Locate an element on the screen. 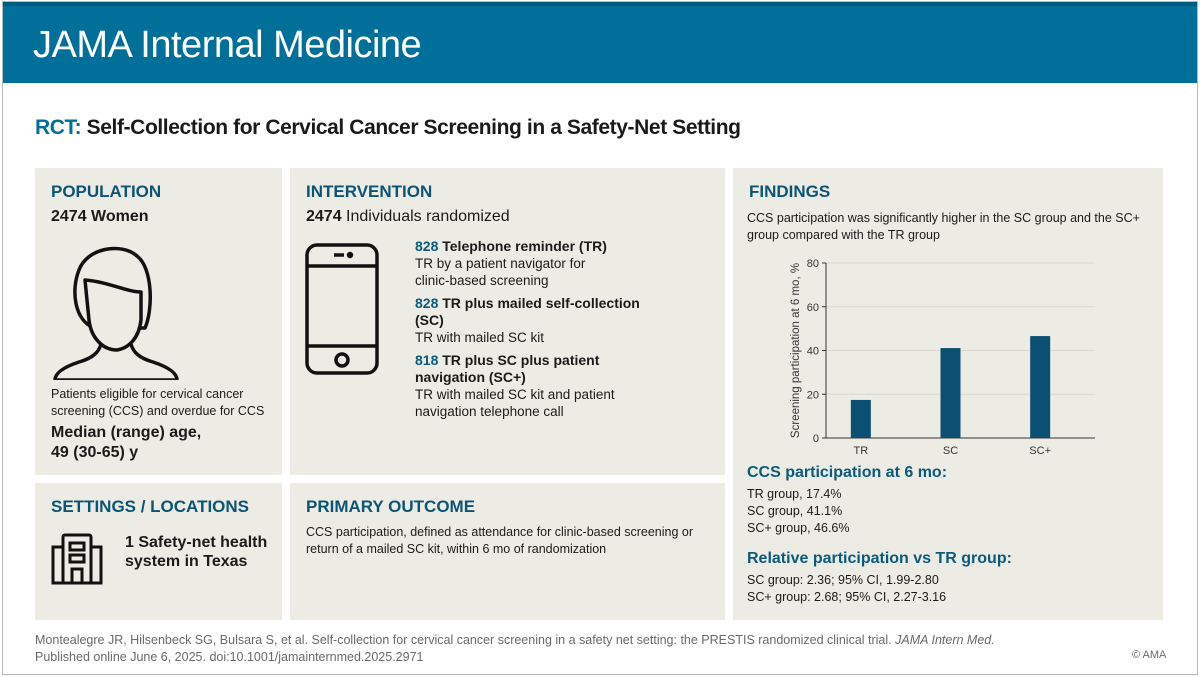 Image resolution: width=1200 pixels, height=677 pixels. bar-SC is located at coordinates (950, 393).